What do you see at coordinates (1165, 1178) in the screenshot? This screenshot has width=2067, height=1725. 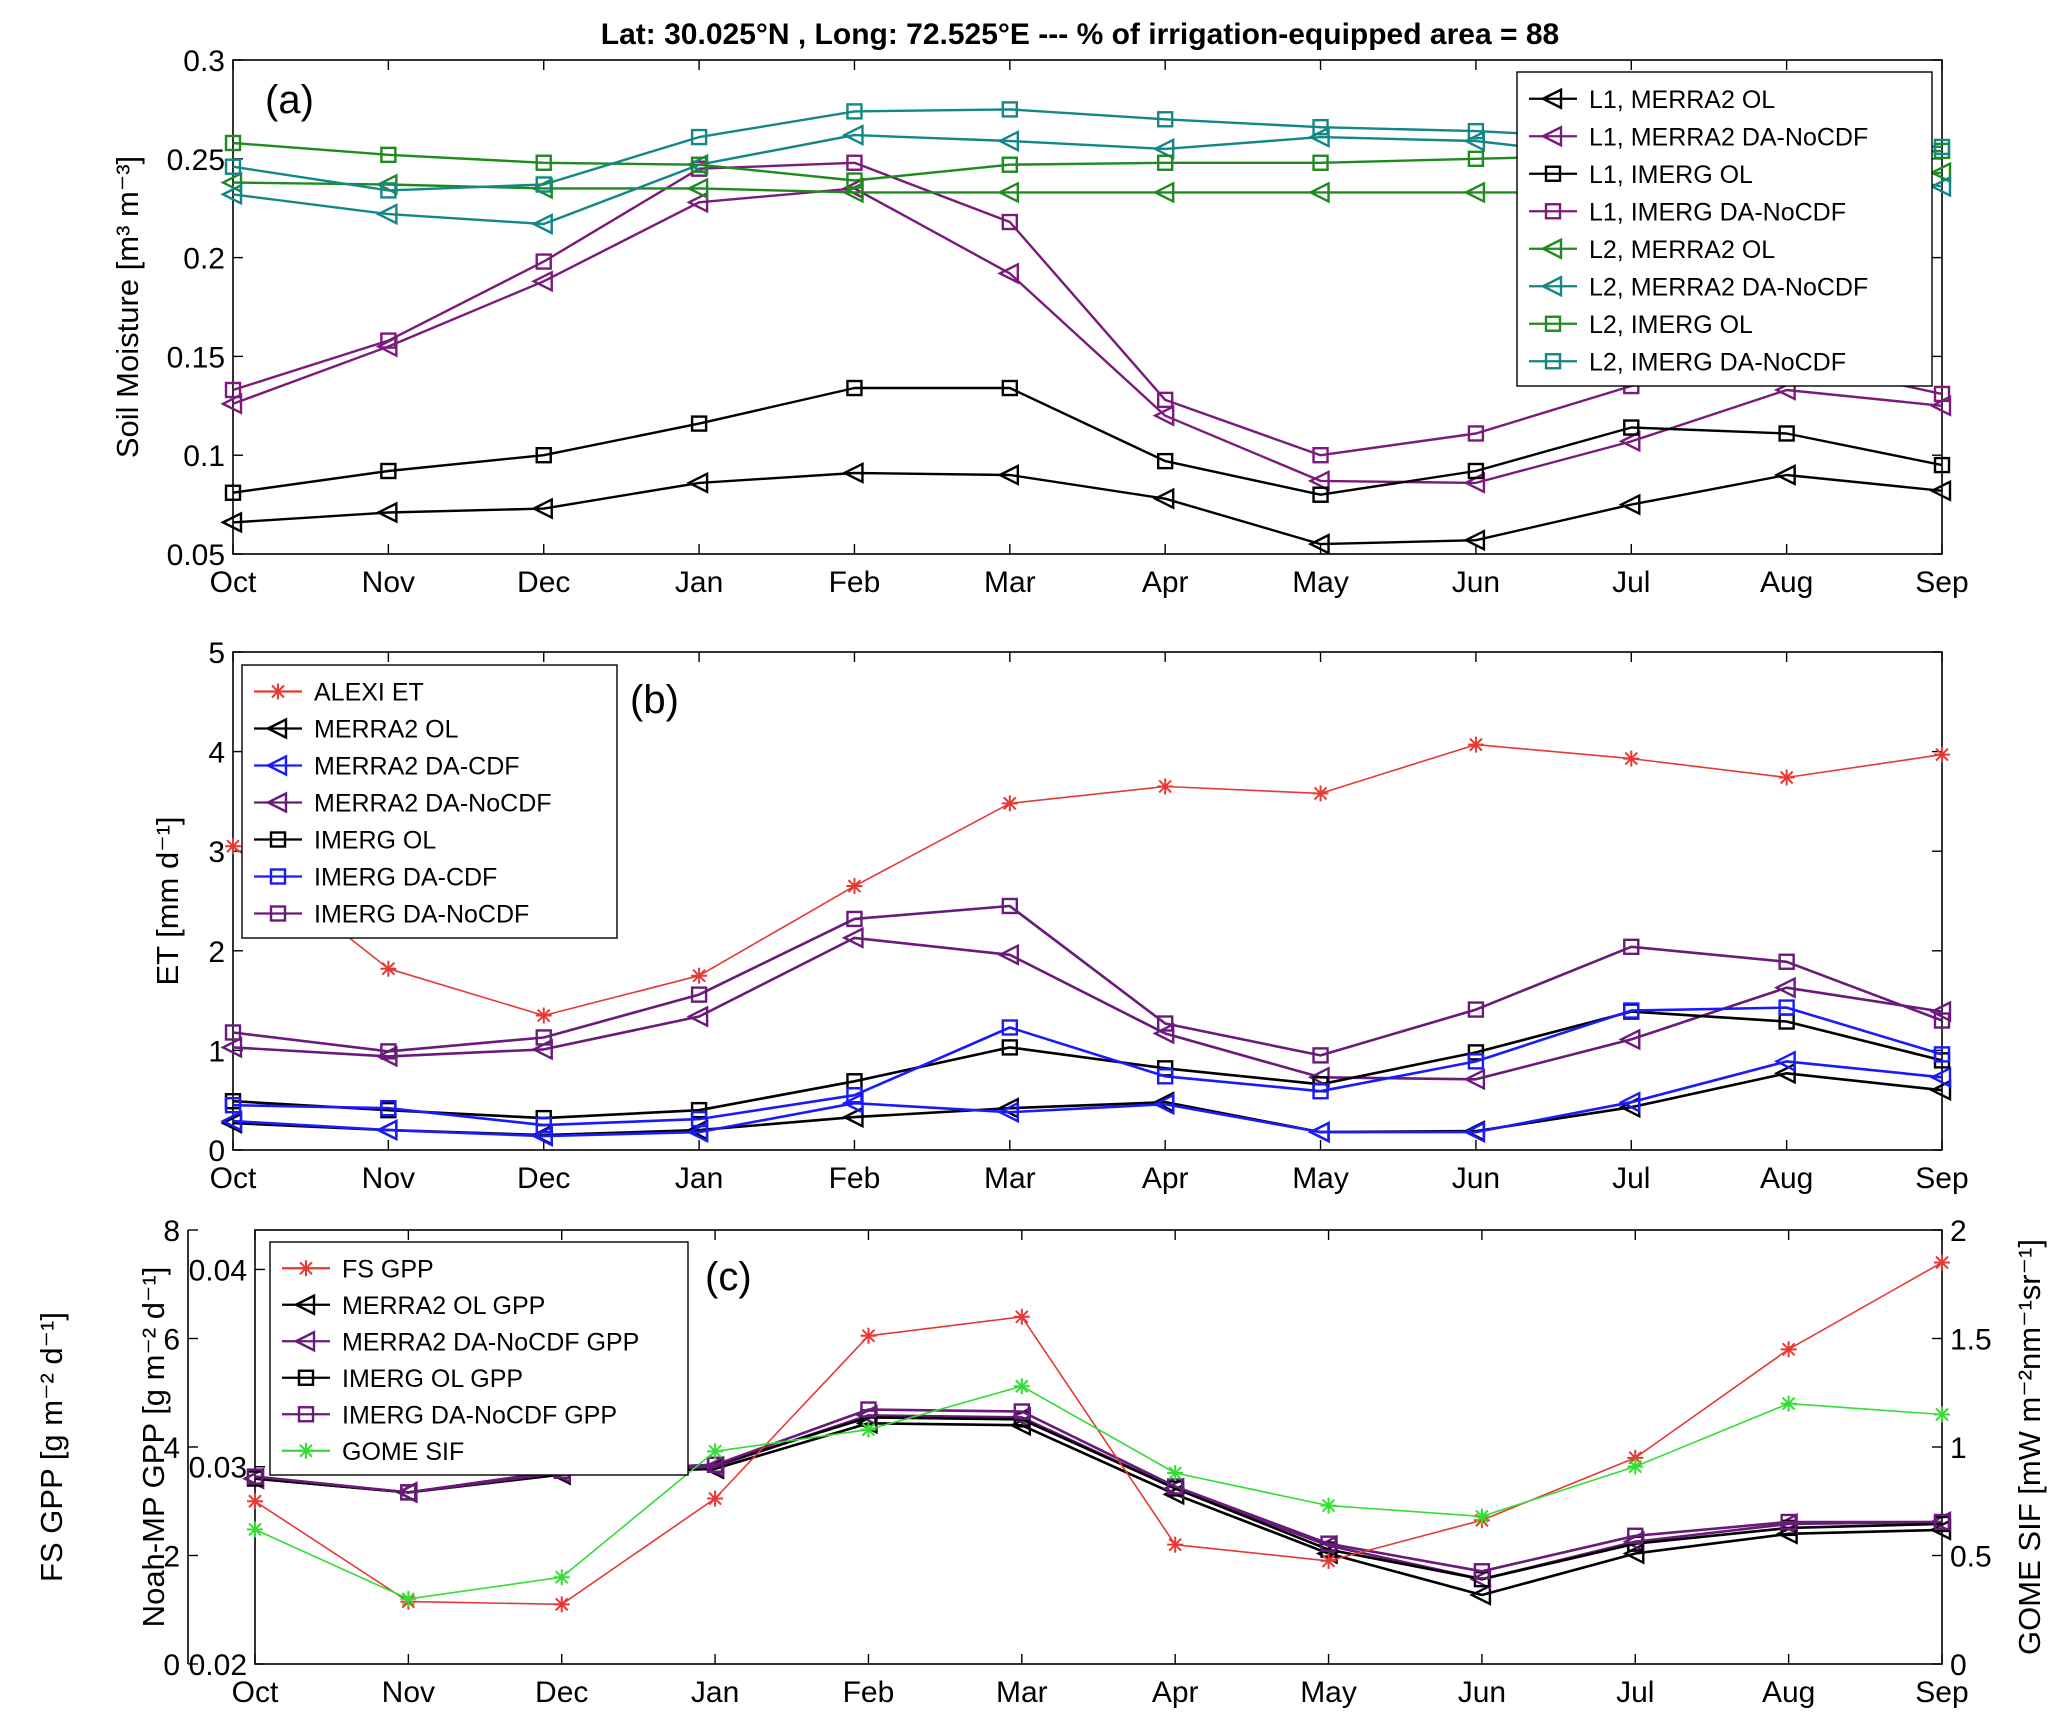 I see `x-tick-label: Apr` at bounding box center [1165, 1178].